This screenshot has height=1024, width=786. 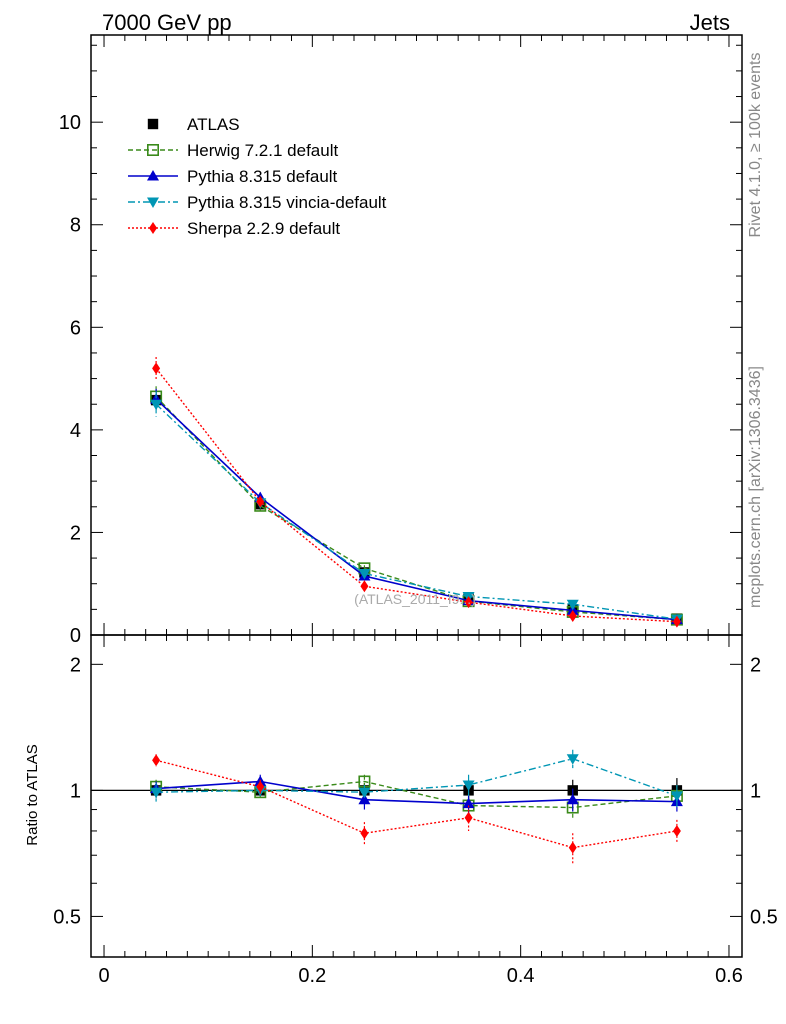 I want to click on ratio-line-sherpa-2-2-9-default, so click(x=416, y=804).